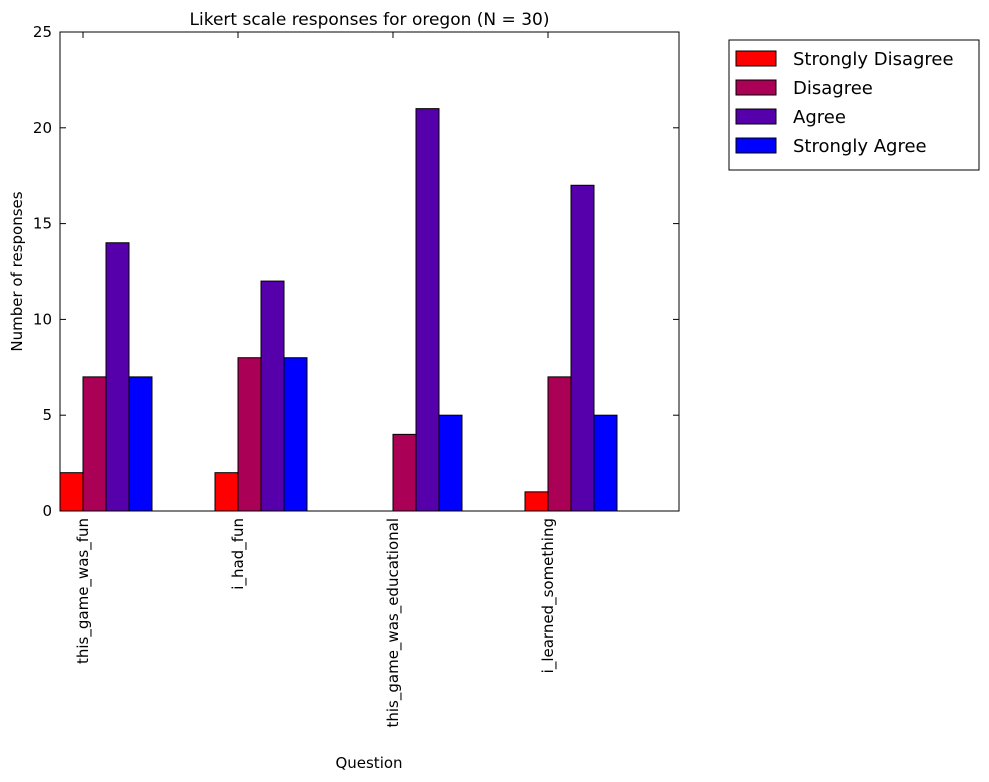 This screenshot has width=989, height=782. I want to click on legend-entry: Strongly Disagree, so click(873, 59).